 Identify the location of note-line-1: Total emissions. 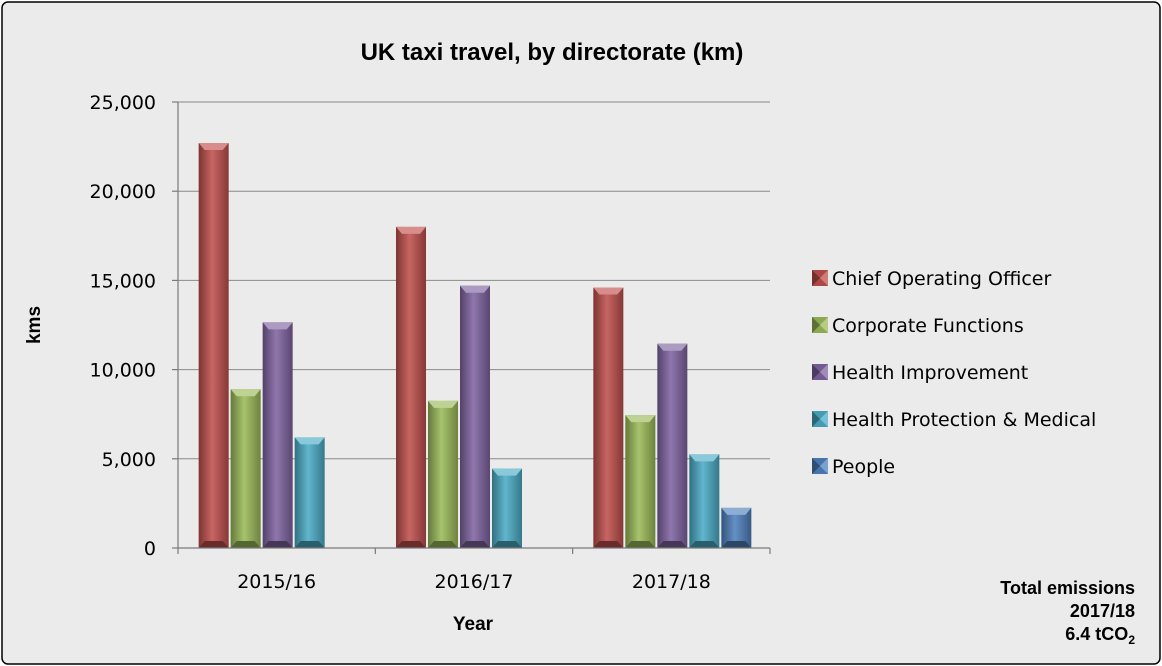
(1067, 588).